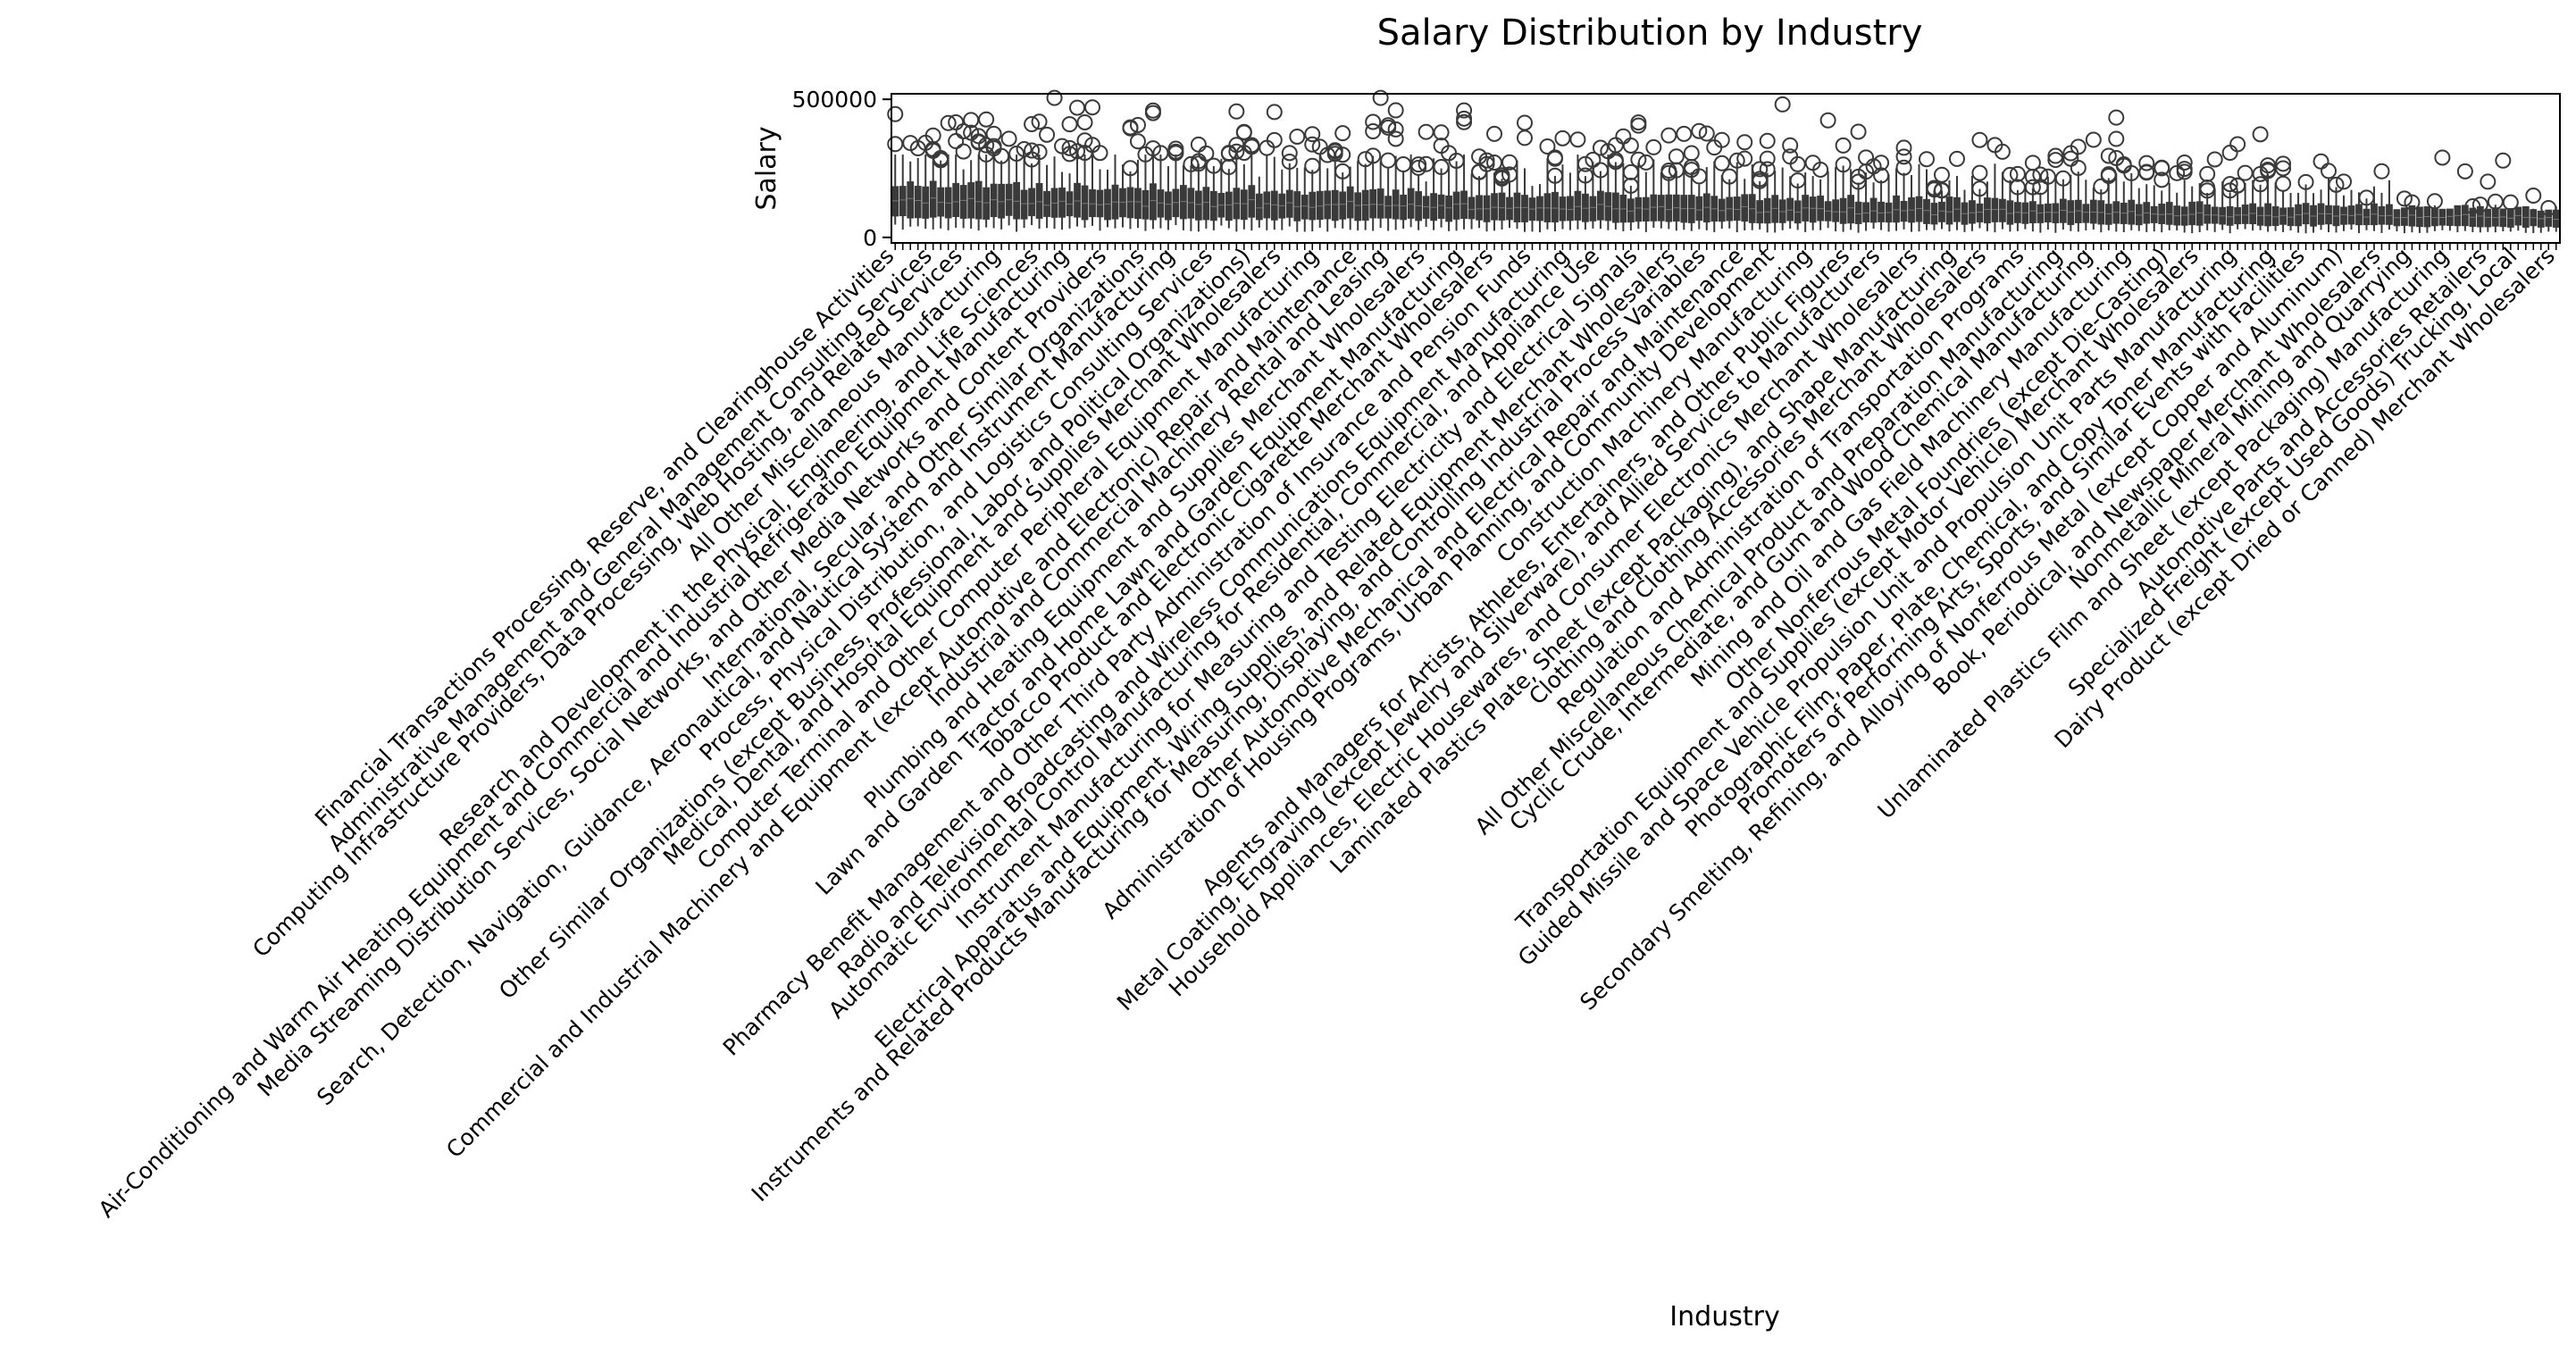 The image size is (2576, 1345). What do you see at coordinates (842, 169) in the screenshot?
I see `y-axis-ticks: 0 500000` at bounding box center [842, 169].